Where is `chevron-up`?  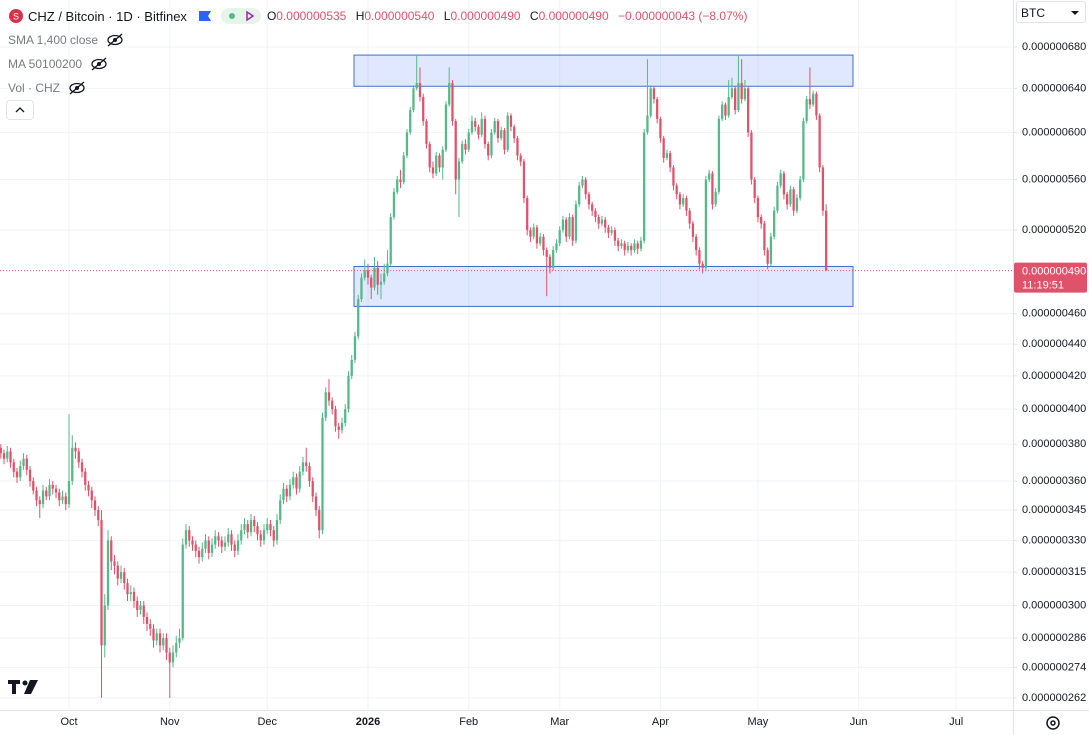
chevron-up is located at coordinates (20, 110).